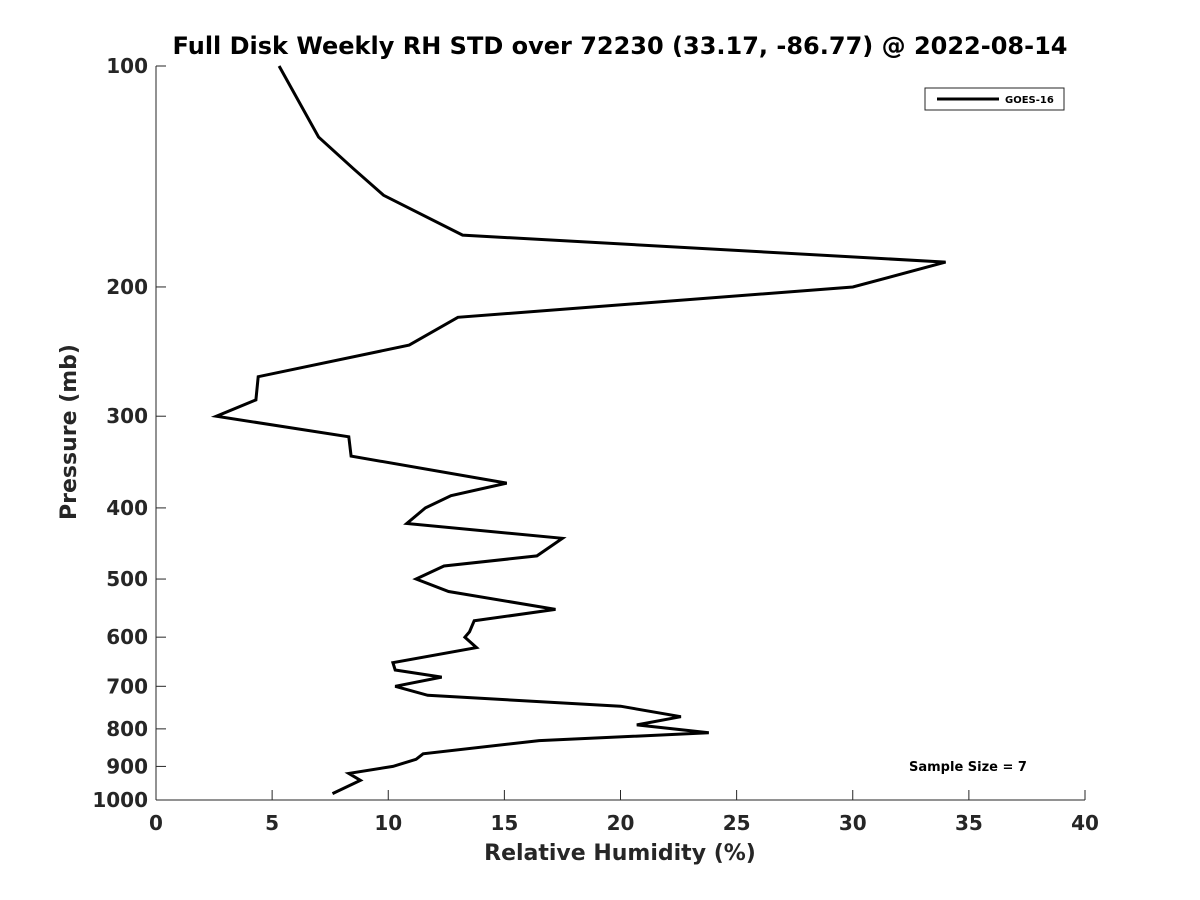 This screenshot has width=1200, height=900. What do you see at coordinates (120, 800) in the screenshot?
I see `y-tick-label: 1000` at bounding box center [120, 800].